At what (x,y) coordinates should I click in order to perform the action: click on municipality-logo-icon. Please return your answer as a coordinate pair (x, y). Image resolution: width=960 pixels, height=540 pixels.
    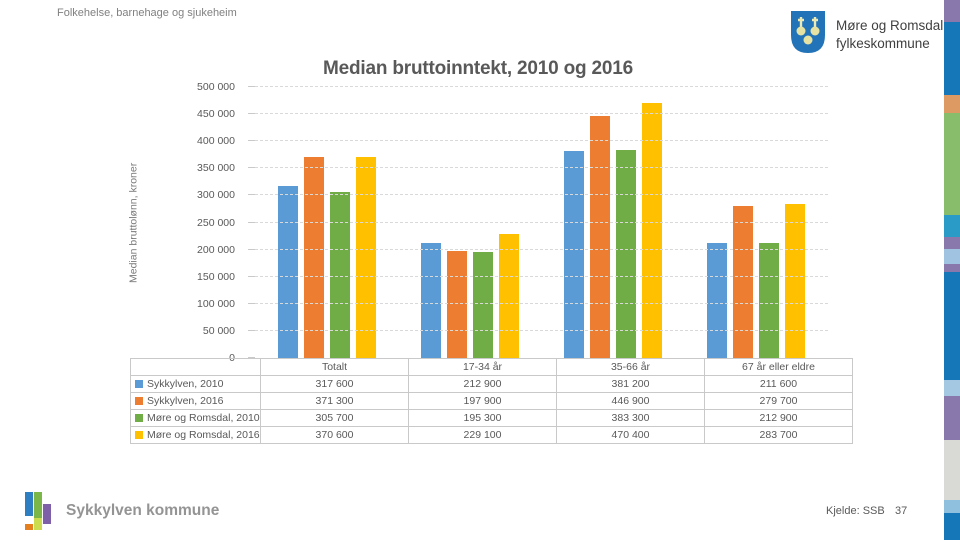
    Looking at the image, I should click on (43, 512).